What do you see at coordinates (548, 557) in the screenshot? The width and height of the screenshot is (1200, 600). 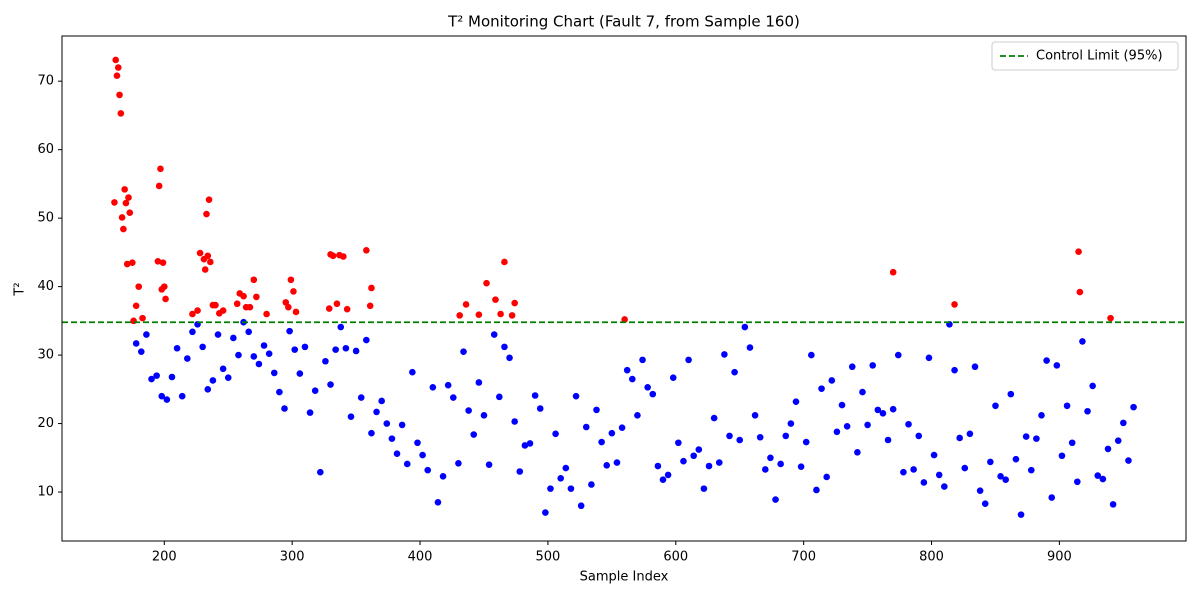 I see `x-tick-label: 500` at bounding box center [548, 557].